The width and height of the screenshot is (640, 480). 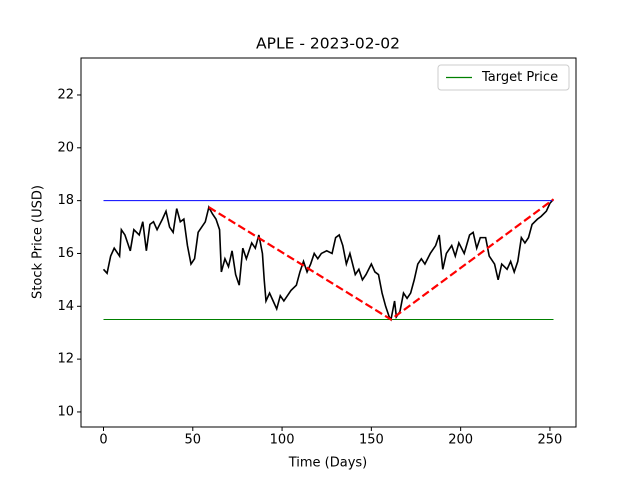 What do you see at coordinates (65, 94) in the screenshot?
I see `y-tick-label: 22` at bounding box center [65, 94].